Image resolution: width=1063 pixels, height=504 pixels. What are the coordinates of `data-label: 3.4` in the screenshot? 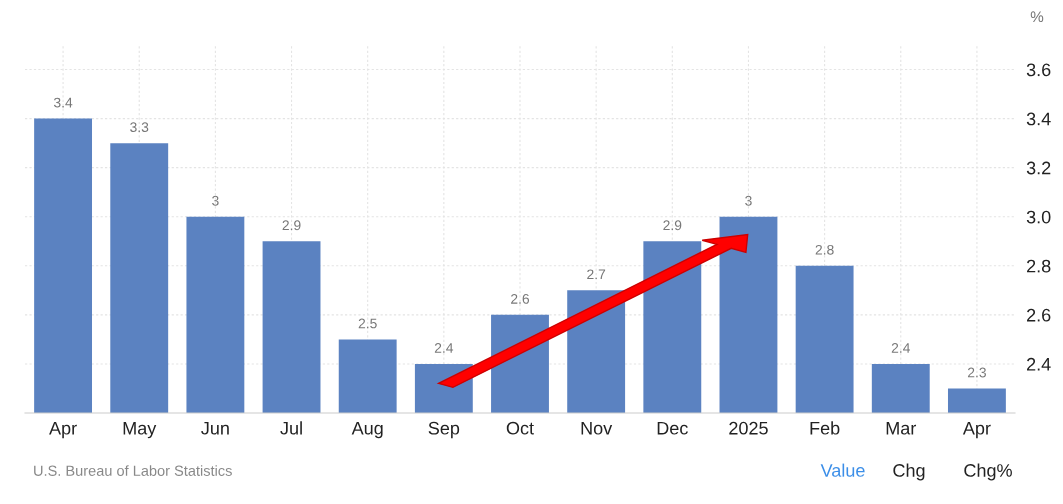 It's located at (63, 102).